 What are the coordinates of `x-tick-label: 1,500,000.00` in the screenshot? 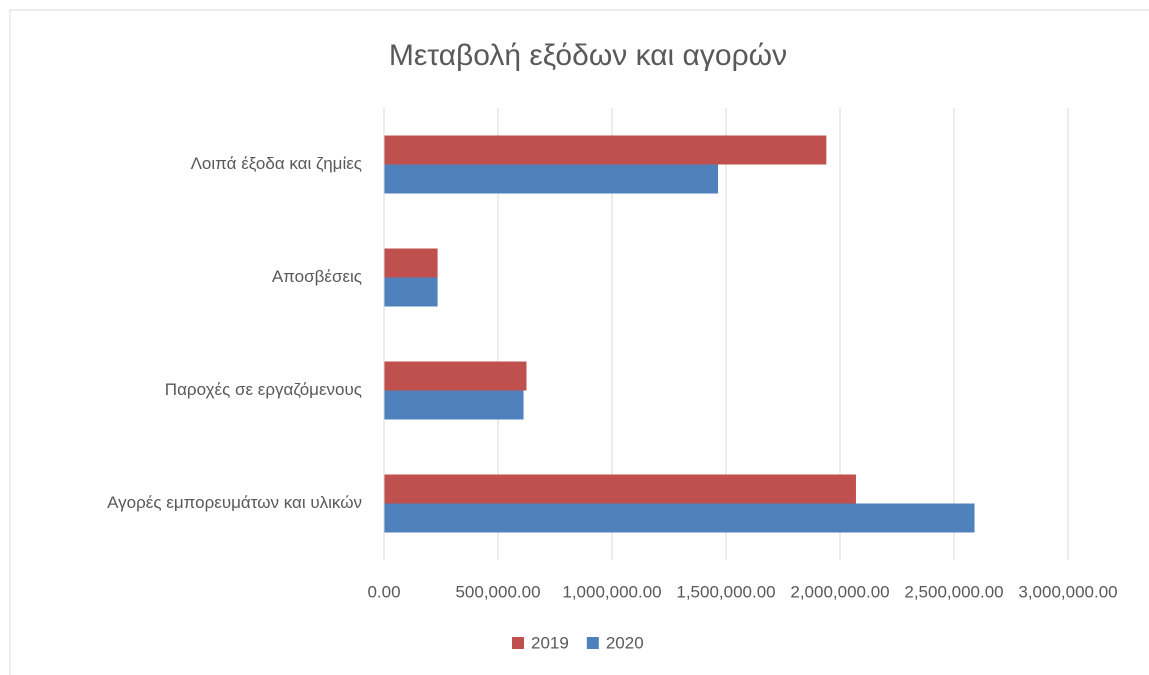 It's located at (725, 591).